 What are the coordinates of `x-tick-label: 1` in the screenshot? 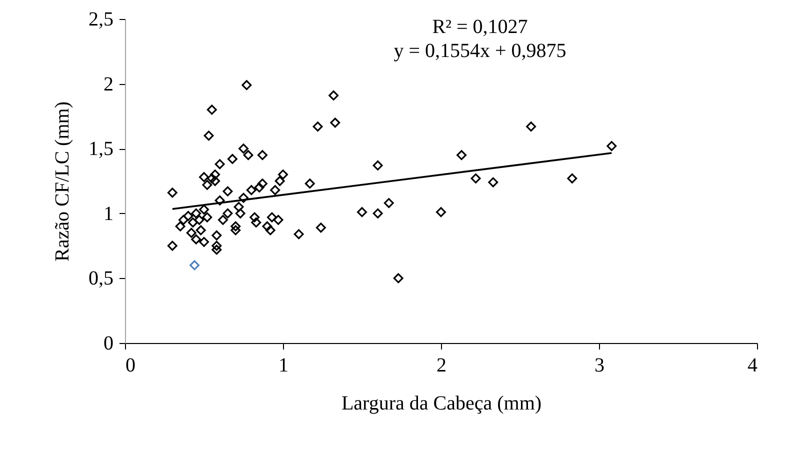 It's located at (283, 365).